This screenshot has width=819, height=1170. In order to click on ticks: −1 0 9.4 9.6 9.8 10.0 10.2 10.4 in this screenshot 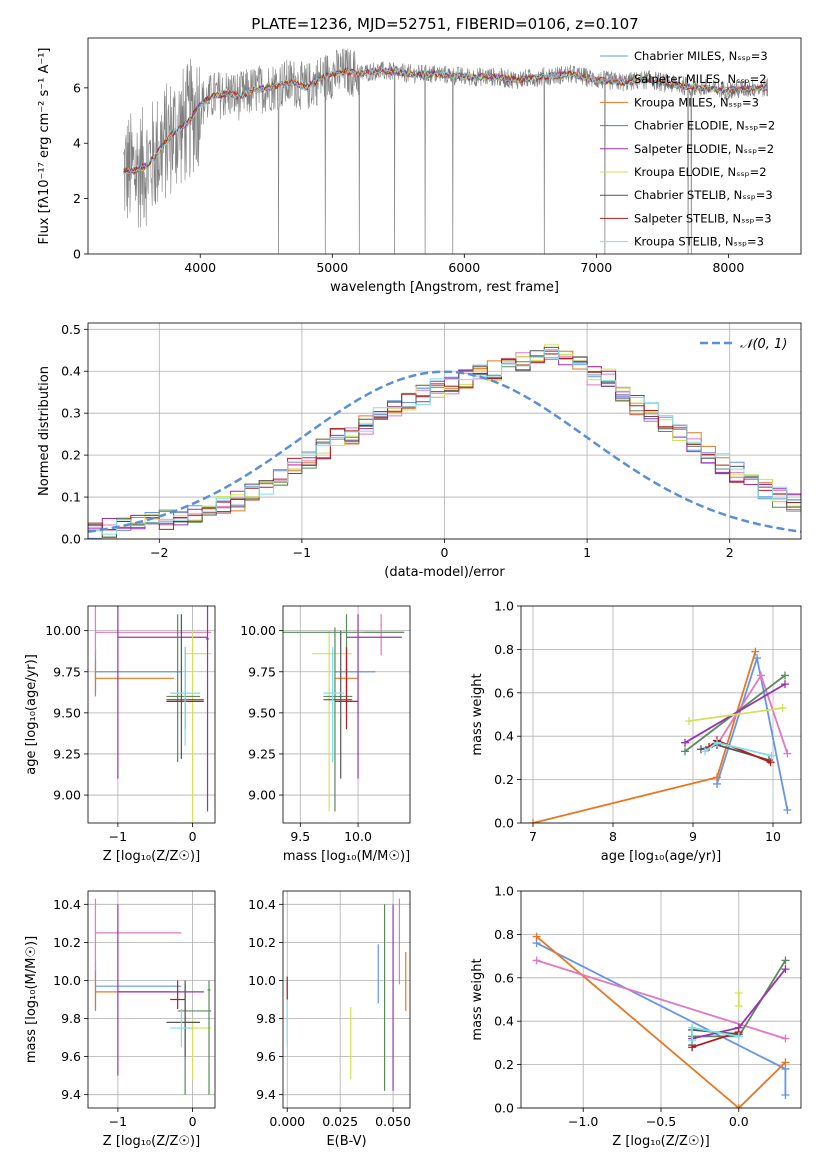, I will do `click(124, 1013)`.